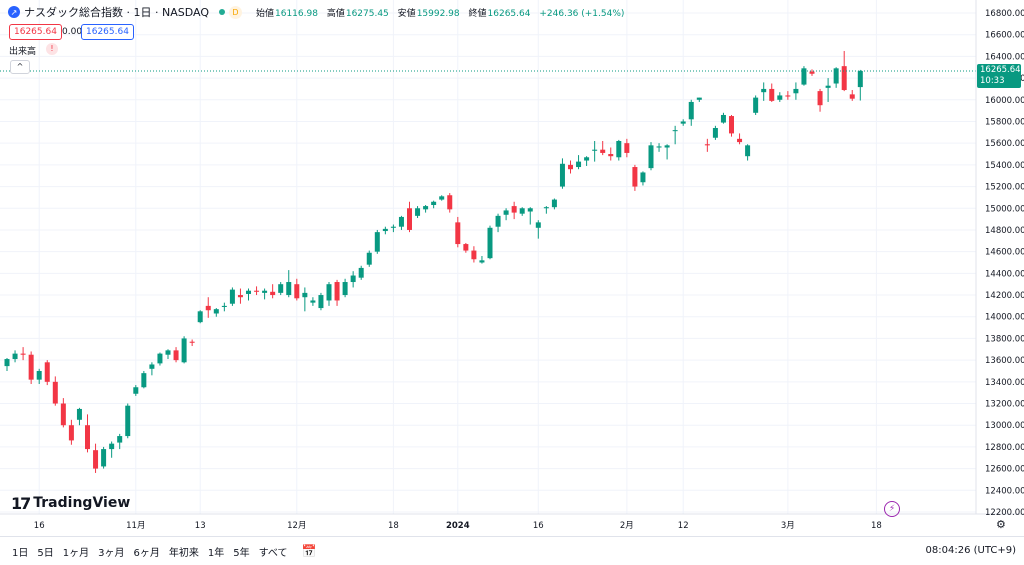 This screenshot has width=1024, height=565. What do you see at coordinates (216, 553) in the screenshot?
I see `range-1y-button: 1年` at bounding box center [216, 553].